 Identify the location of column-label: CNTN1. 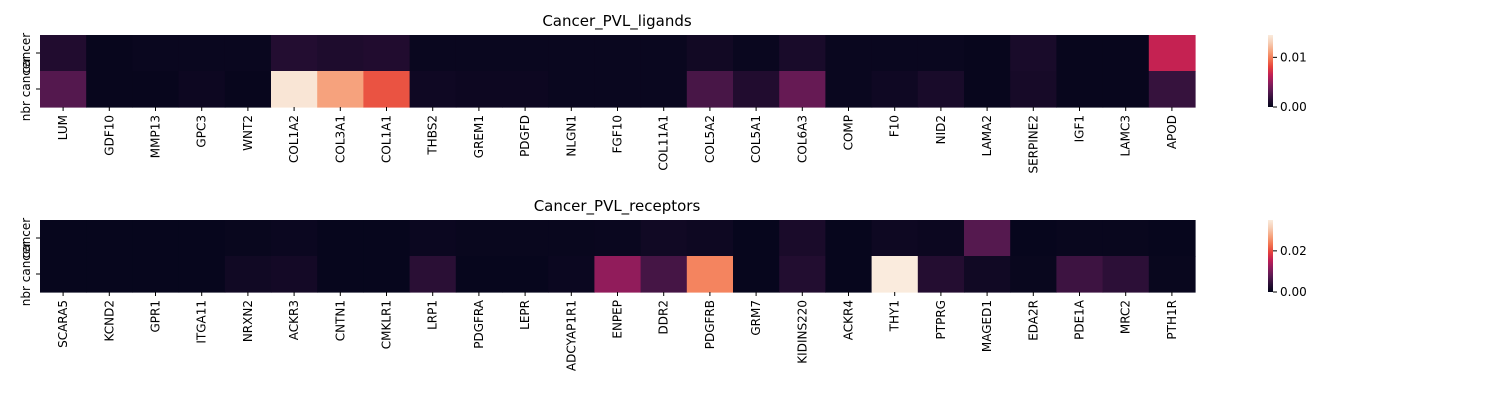
(340, 320).